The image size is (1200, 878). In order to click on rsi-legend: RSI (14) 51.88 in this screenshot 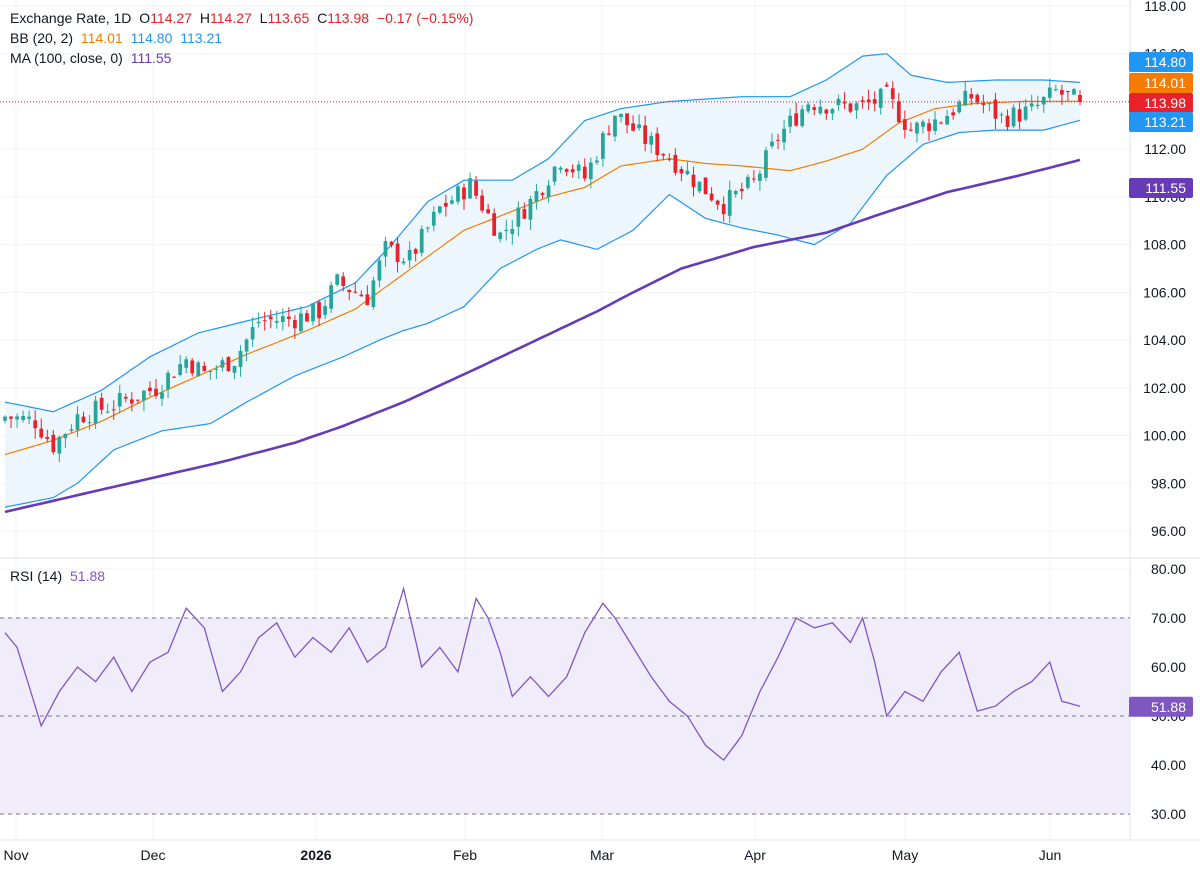, I will do `click(59, 576)`.